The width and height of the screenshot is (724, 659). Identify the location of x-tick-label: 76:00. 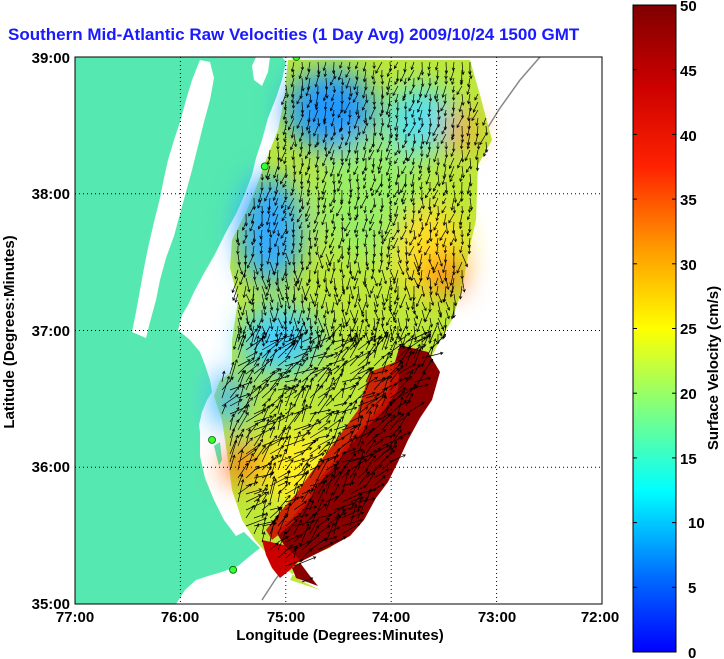
(180, 617).